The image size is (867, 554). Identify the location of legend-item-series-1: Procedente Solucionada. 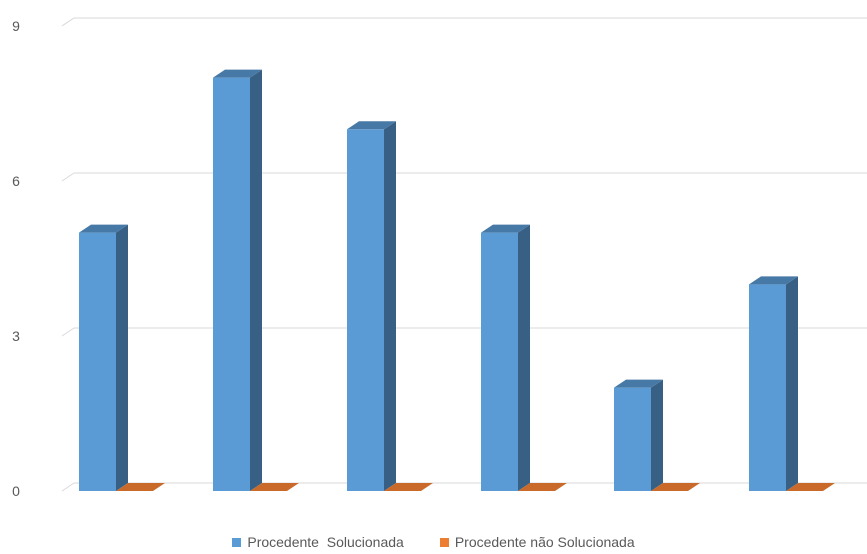
(318, 542).